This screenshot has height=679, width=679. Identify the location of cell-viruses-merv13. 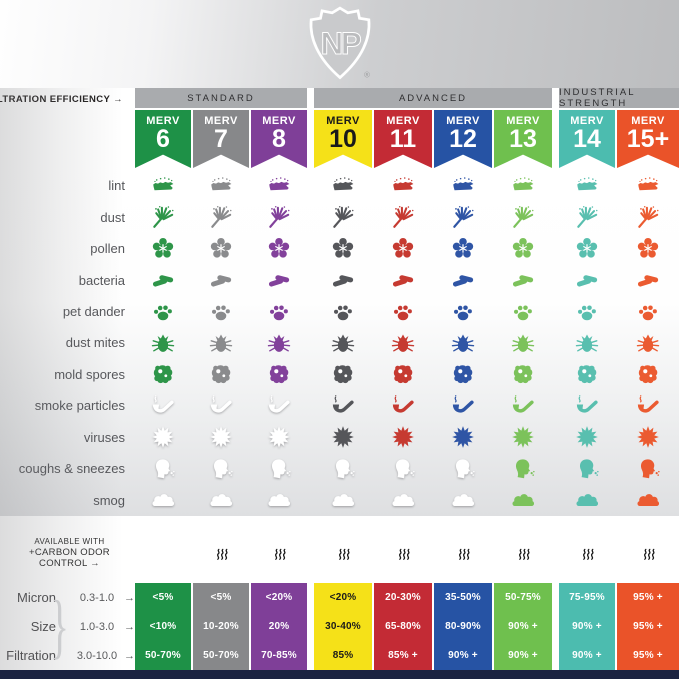
(523, 437).